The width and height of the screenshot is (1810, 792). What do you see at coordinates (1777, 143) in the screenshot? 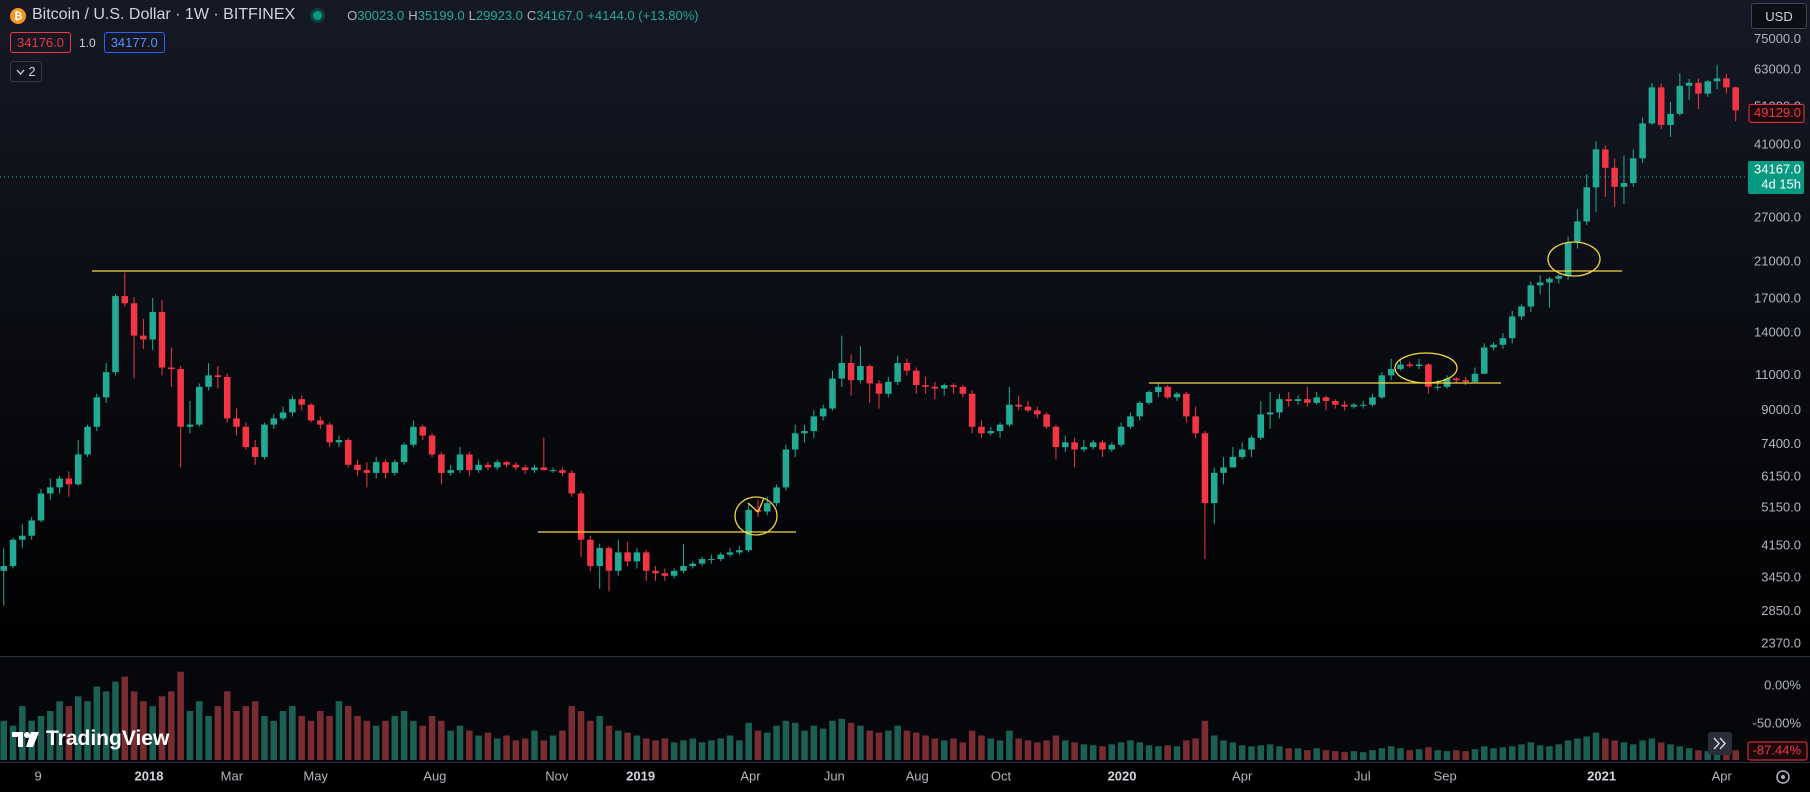
I see `y-tick-label: 41000.0` at bounding box center [1777, 143].